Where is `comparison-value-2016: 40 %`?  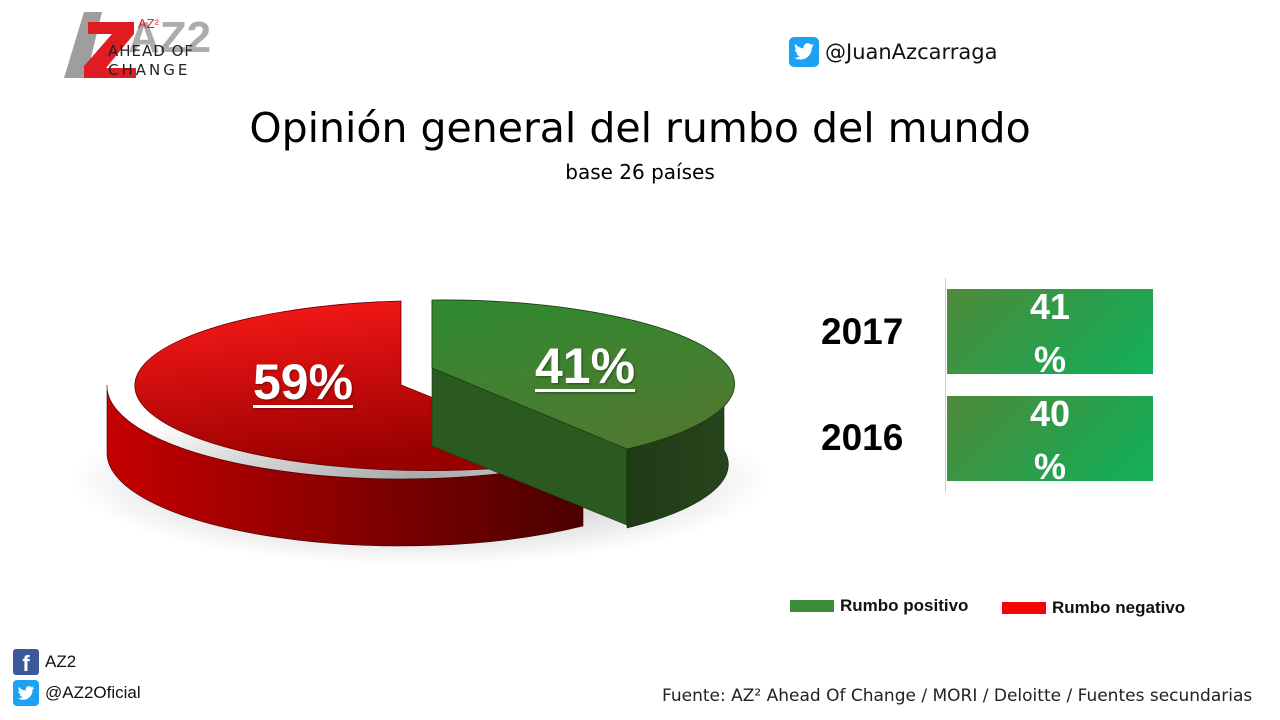 comparison-value-2016: 40 % is located at coordinates (1050, 440).